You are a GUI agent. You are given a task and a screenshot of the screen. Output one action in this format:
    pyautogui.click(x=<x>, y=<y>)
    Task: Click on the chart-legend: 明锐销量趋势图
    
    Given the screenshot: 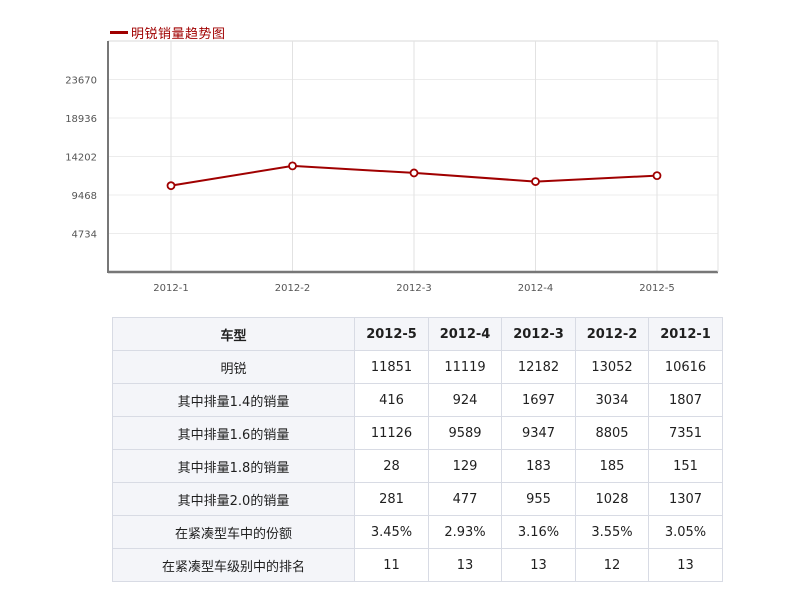 What is the action you would take?
    pyautogui.click(x=168, y=32)
    